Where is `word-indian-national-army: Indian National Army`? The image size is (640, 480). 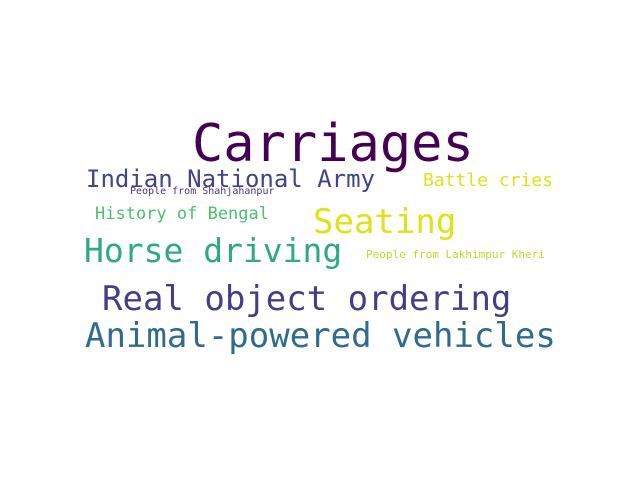
word-indian-national-army: Indian National Army is located at coordinates (230, 179).